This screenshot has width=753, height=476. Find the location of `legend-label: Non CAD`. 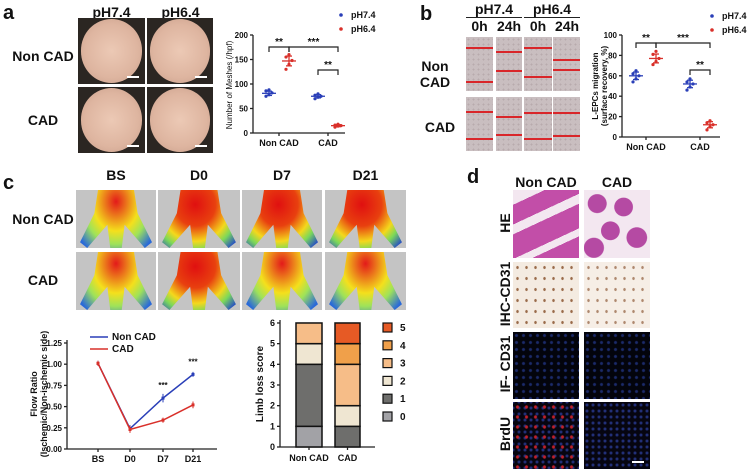

legend-label: Non CAD is located at coordinates (134, 337).